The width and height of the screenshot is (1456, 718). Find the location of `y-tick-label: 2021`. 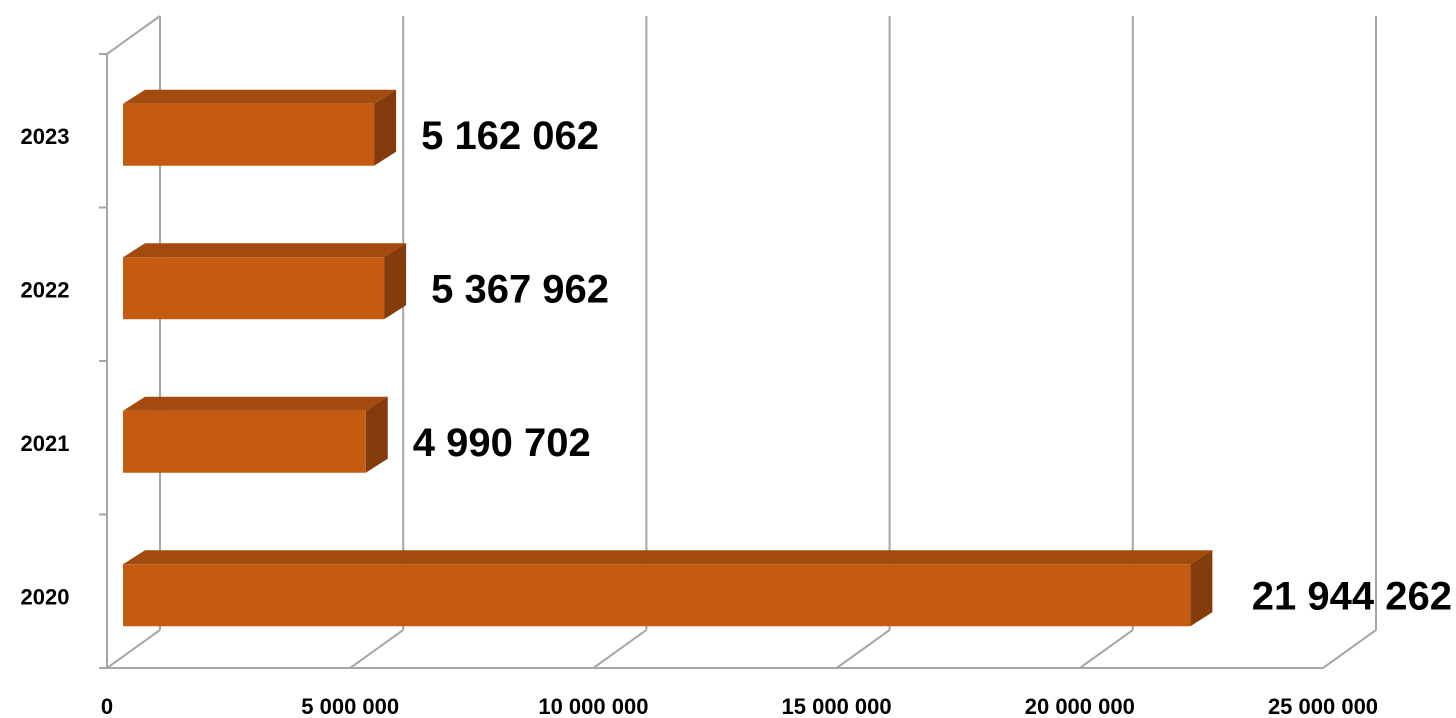

y-tick-label: 2021 is located at coordinates (45, 443).